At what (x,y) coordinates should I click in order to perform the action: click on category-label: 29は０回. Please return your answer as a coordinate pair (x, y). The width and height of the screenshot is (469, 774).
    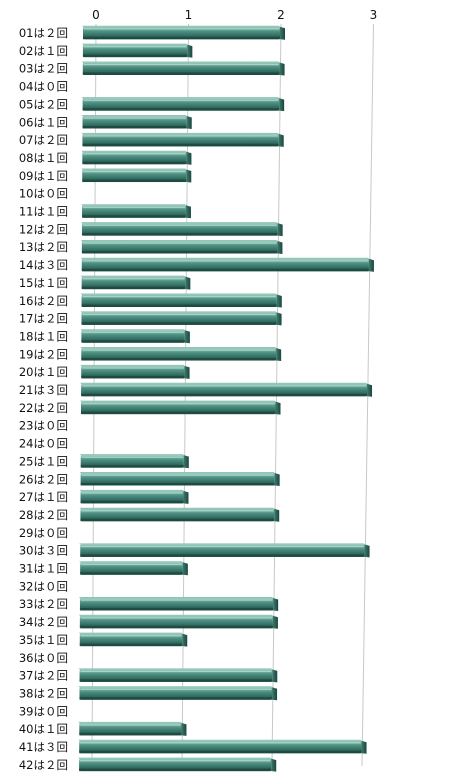
    Looking at the image, I should click on (43, 533).